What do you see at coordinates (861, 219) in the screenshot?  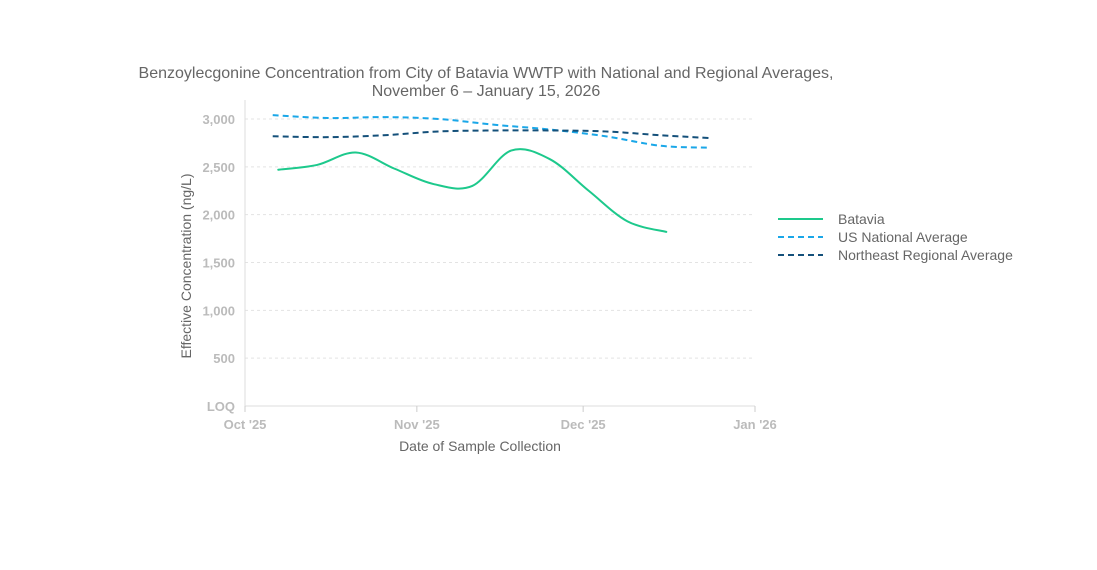 I see `legend-label: Batavia` at bounding box center [861, 219].